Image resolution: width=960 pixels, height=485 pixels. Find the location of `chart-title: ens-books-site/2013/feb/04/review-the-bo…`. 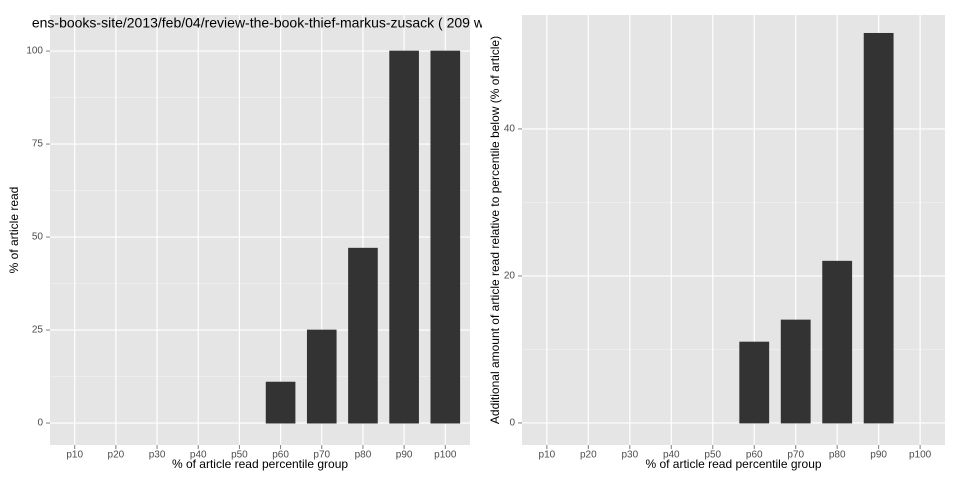

chart-title: ens-books-site/2013/feb/04/review-the-bo… is located at coordinates (268, 23).